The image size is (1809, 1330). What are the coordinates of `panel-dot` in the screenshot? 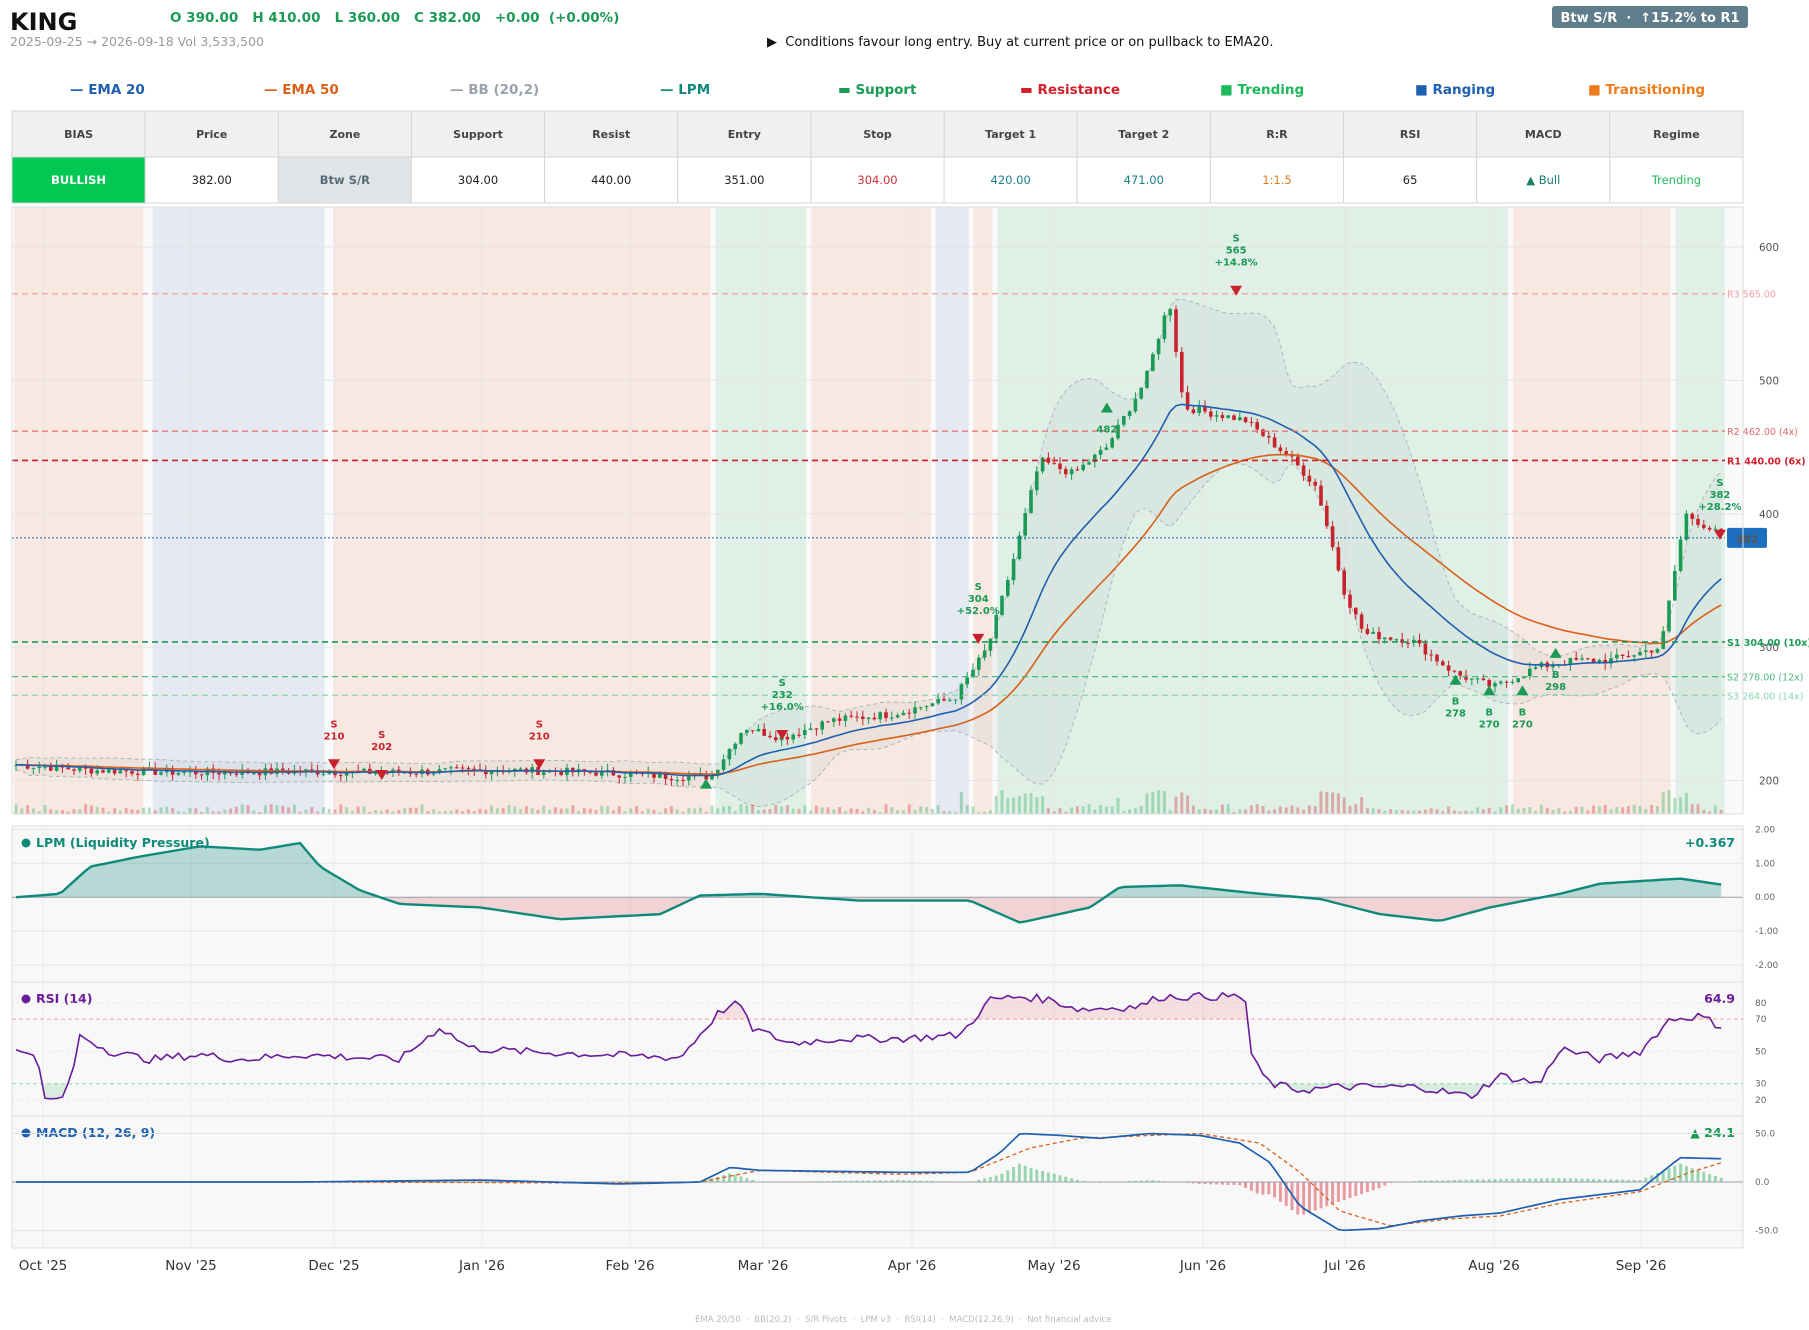 It's located at (26, 999).